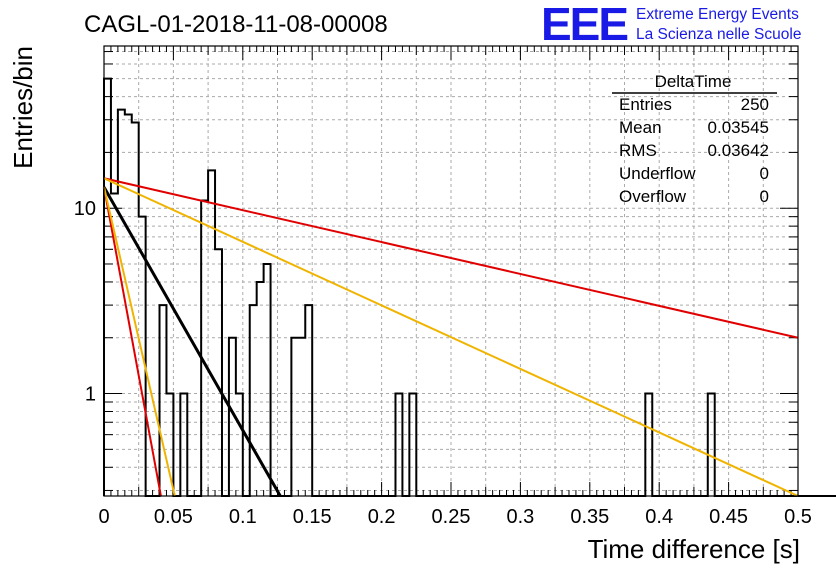  Describe the element at coordinates (584, 25) in the screenshot. I see `eee-logo: EEE` at that location.